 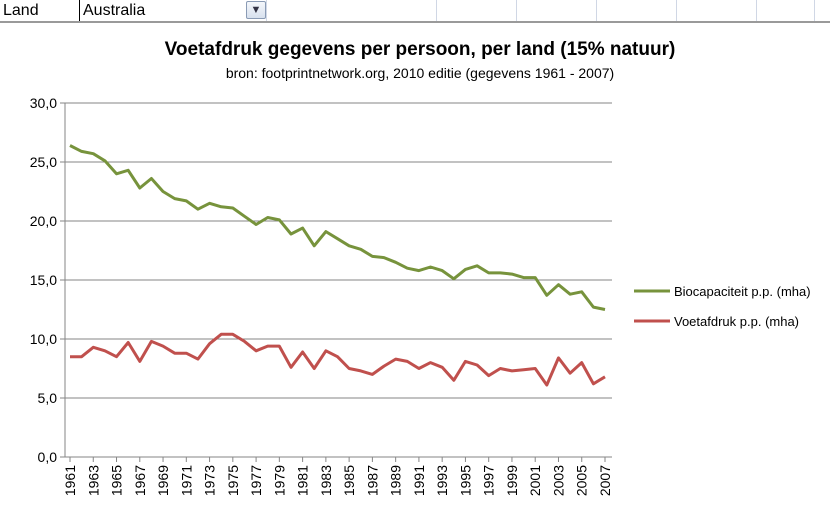 What do you see at coordinates (558, 480) in the screenshot?
I see `x-tick-label: 2003` at bounding box center [558, 480].